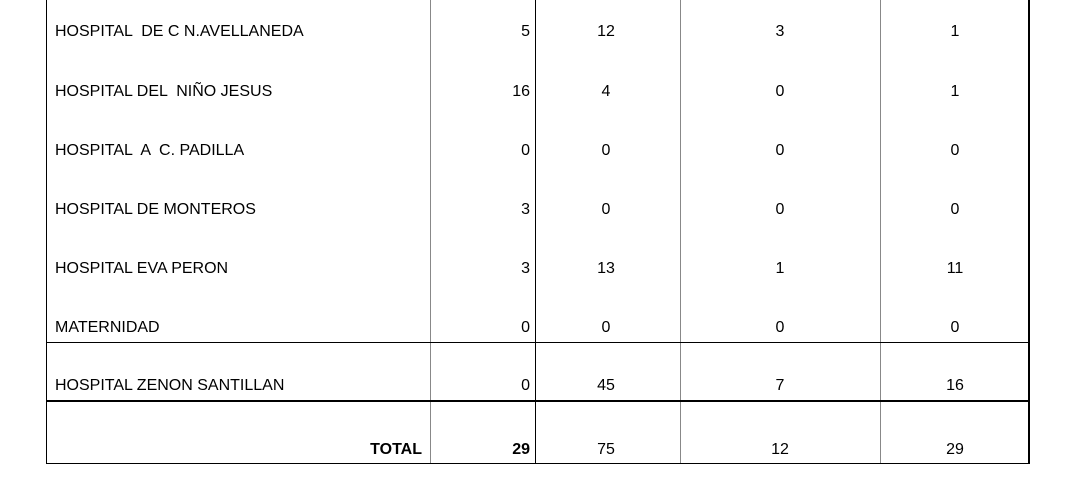 The height and width of the screenshot is (500, 1080). What do you see at coordinates (170, 385) in the screenshot?
I see `row-label: HOSPITAL ZENON SANTILLAN` at bounding box center [170, 385].